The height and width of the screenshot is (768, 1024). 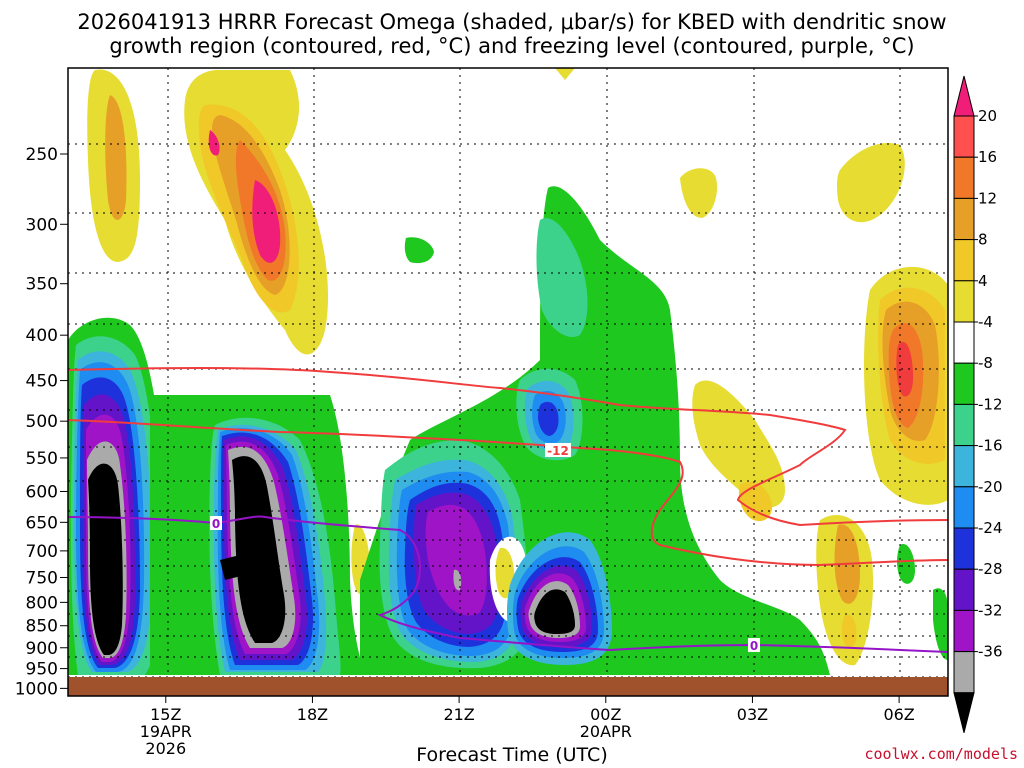 I want to click on y-tick-label: 900, so click(x=42, y=649).